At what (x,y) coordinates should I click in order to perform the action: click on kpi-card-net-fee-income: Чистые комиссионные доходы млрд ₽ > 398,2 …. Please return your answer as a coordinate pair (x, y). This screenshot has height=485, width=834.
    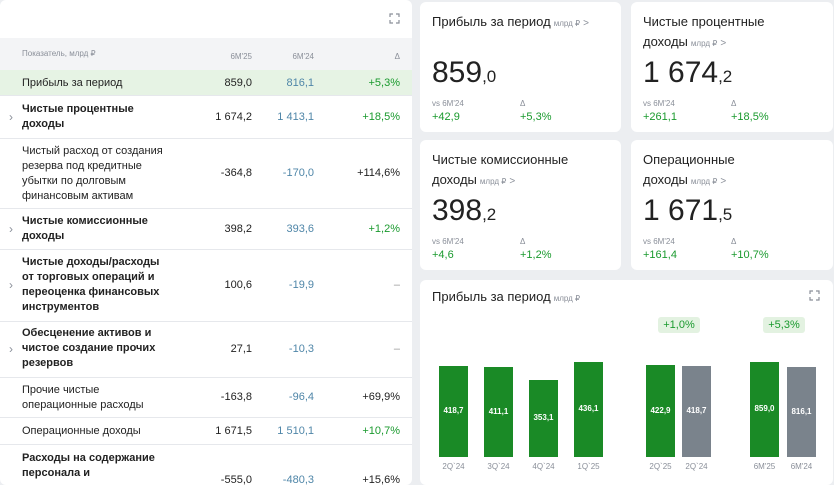
    Looking at the image, I should click on (520, 205).